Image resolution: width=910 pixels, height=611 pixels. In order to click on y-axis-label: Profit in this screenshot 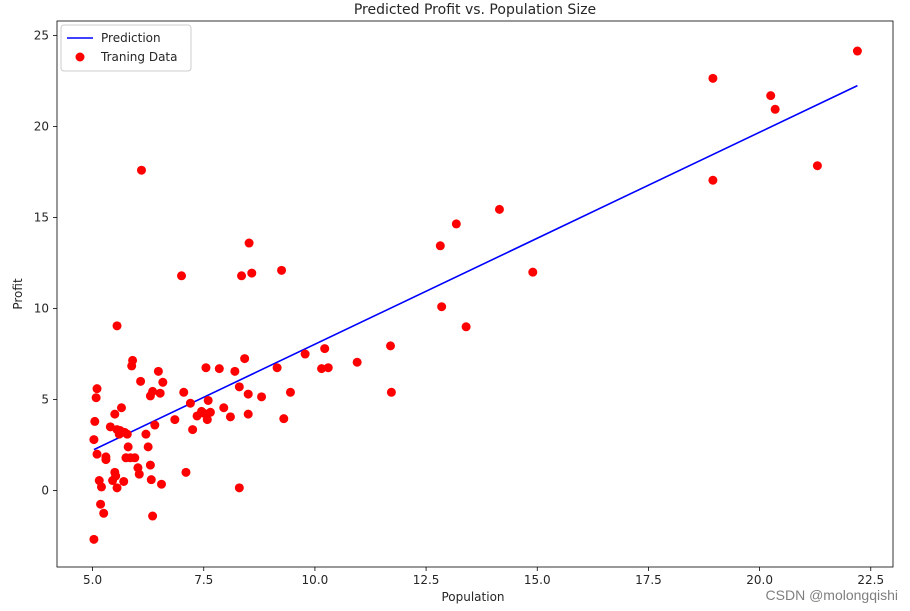, I will do `click(18, 294)`.